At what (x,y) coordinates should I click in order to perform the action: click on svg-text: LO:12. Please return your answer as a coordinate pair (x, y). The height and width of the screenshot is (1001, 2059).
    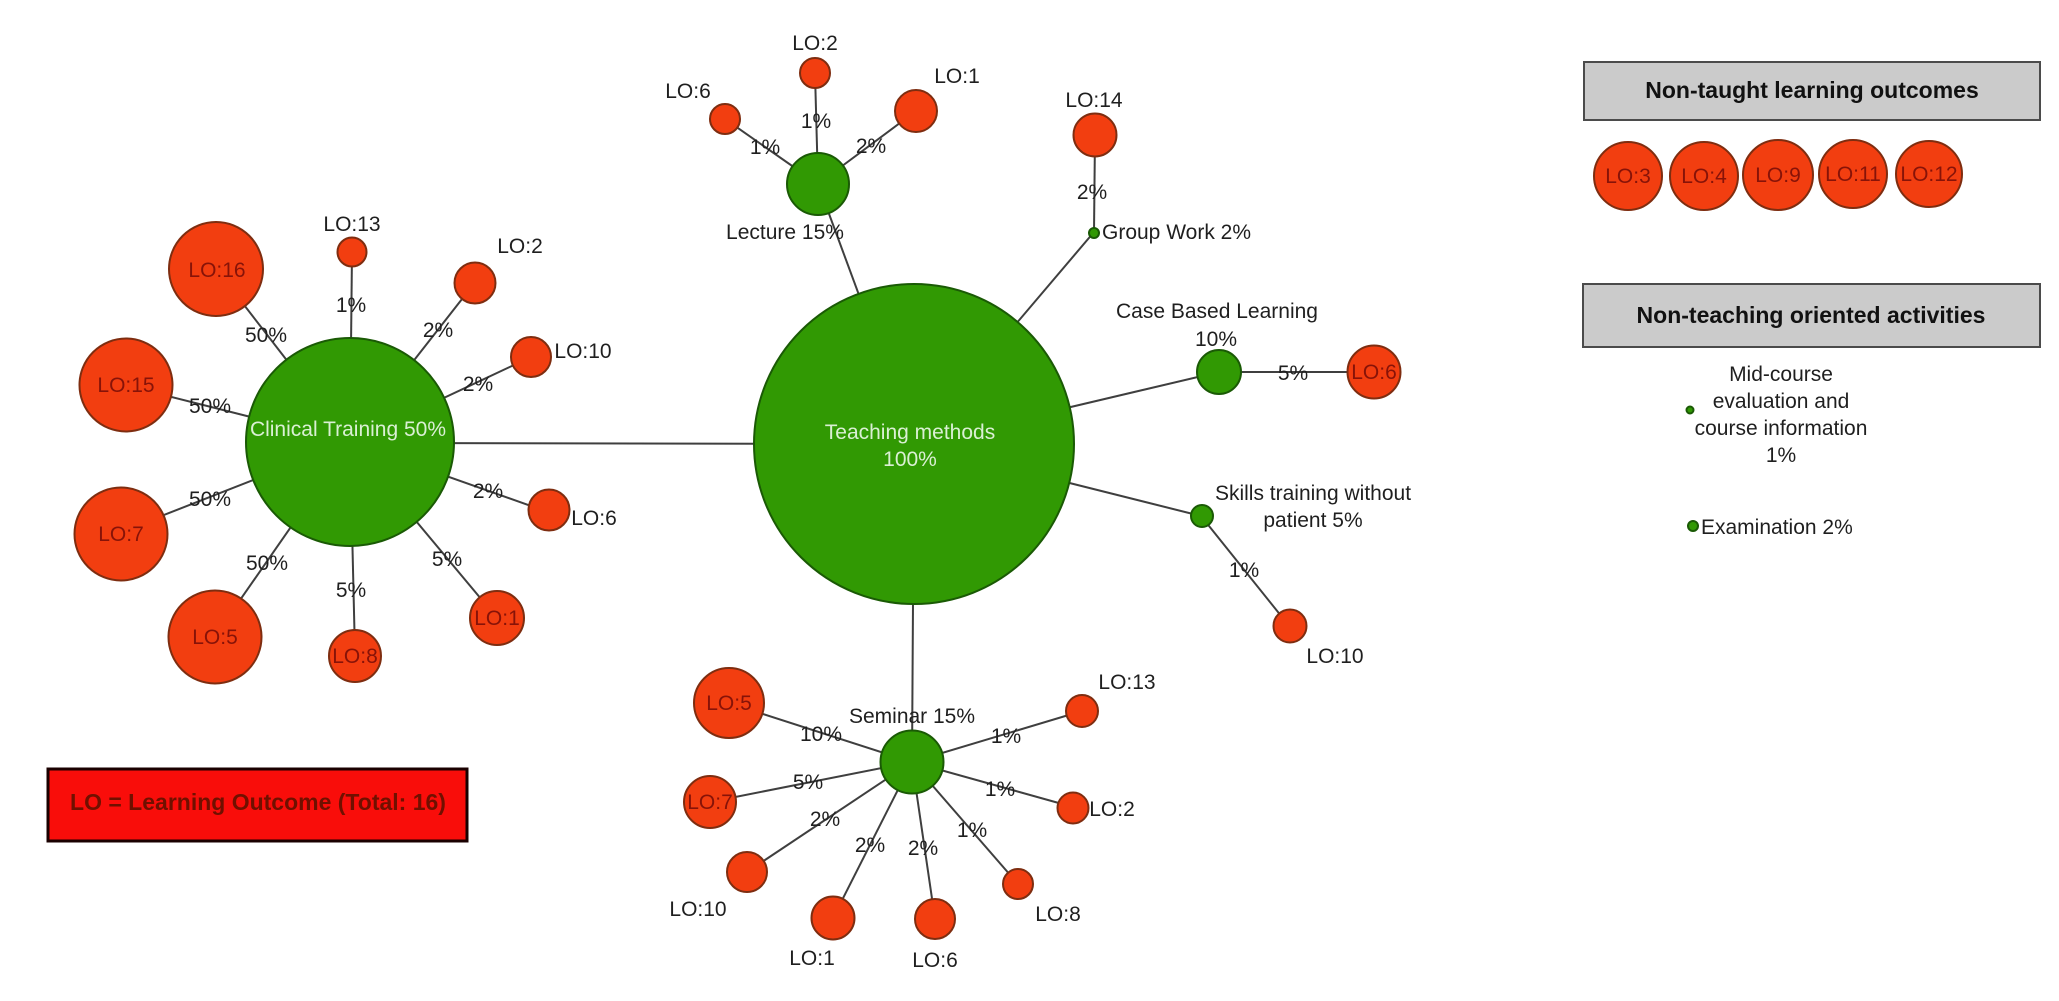
    Looking at the image, I should click on (1928, 174).